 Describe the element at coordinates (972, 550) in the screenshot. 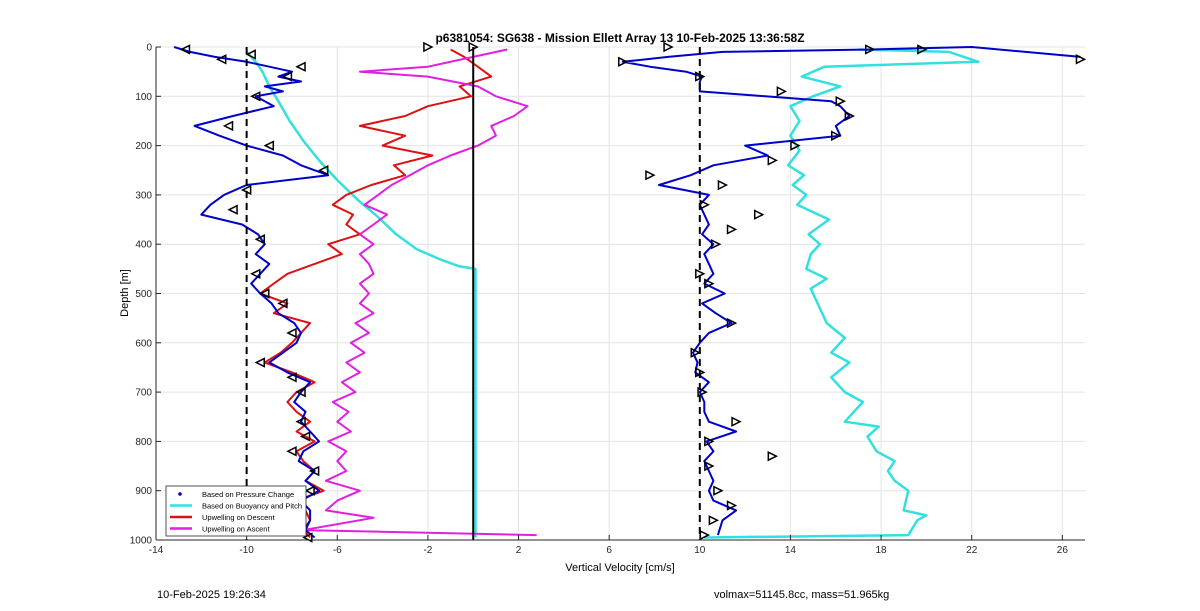

I see `x-tick-label: 22` at that location.